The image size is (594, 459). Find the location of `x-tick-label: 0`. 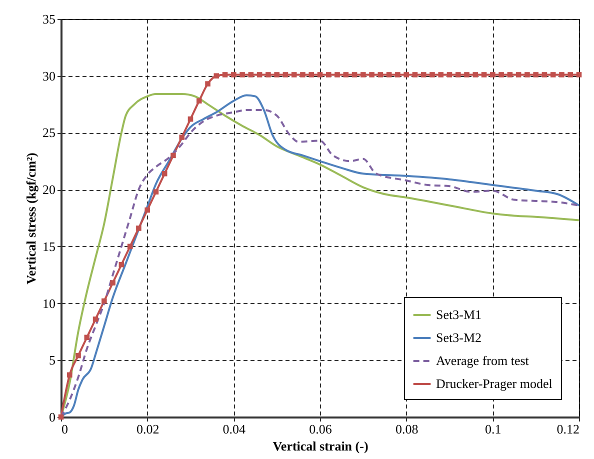

x-tick-label: 0 is located at coordinates (65, 429).